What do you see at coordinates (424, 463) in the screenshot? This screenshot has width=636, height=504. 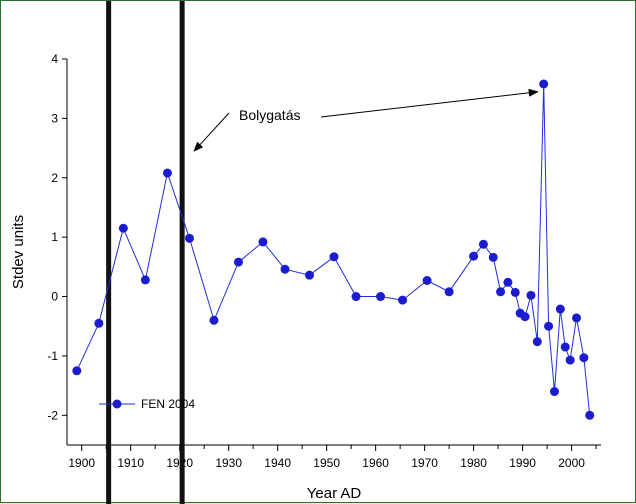 I see `x-tick-label: 1970` at bounding box center [424, 463].